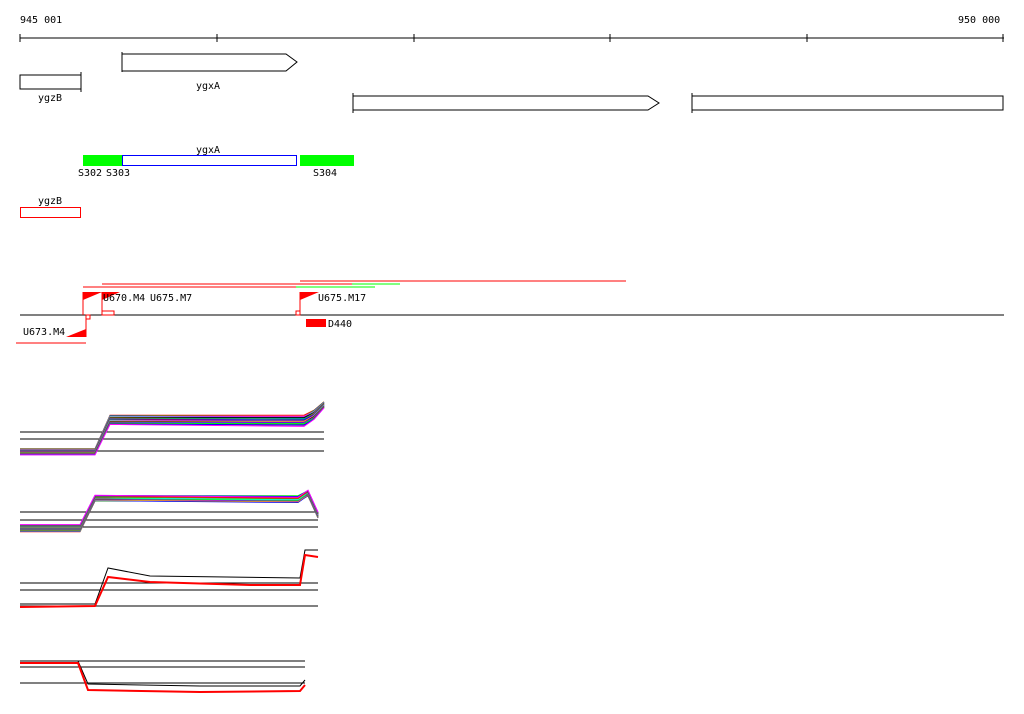 The height and width of the screenshot is (714, 1024). I want to click on promoter-label: U675.M17, so click(342, 298).